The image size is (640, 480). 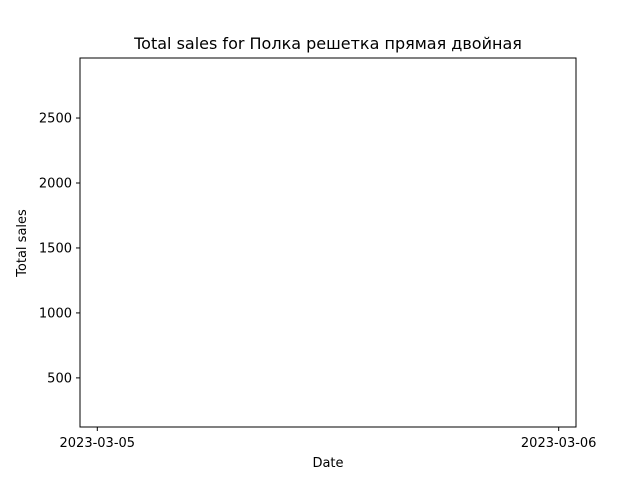 What do you see at coordinates (55, 248) in the screenshot?
I see `y-tick-label: 1500` at bounding box center [55, 248].